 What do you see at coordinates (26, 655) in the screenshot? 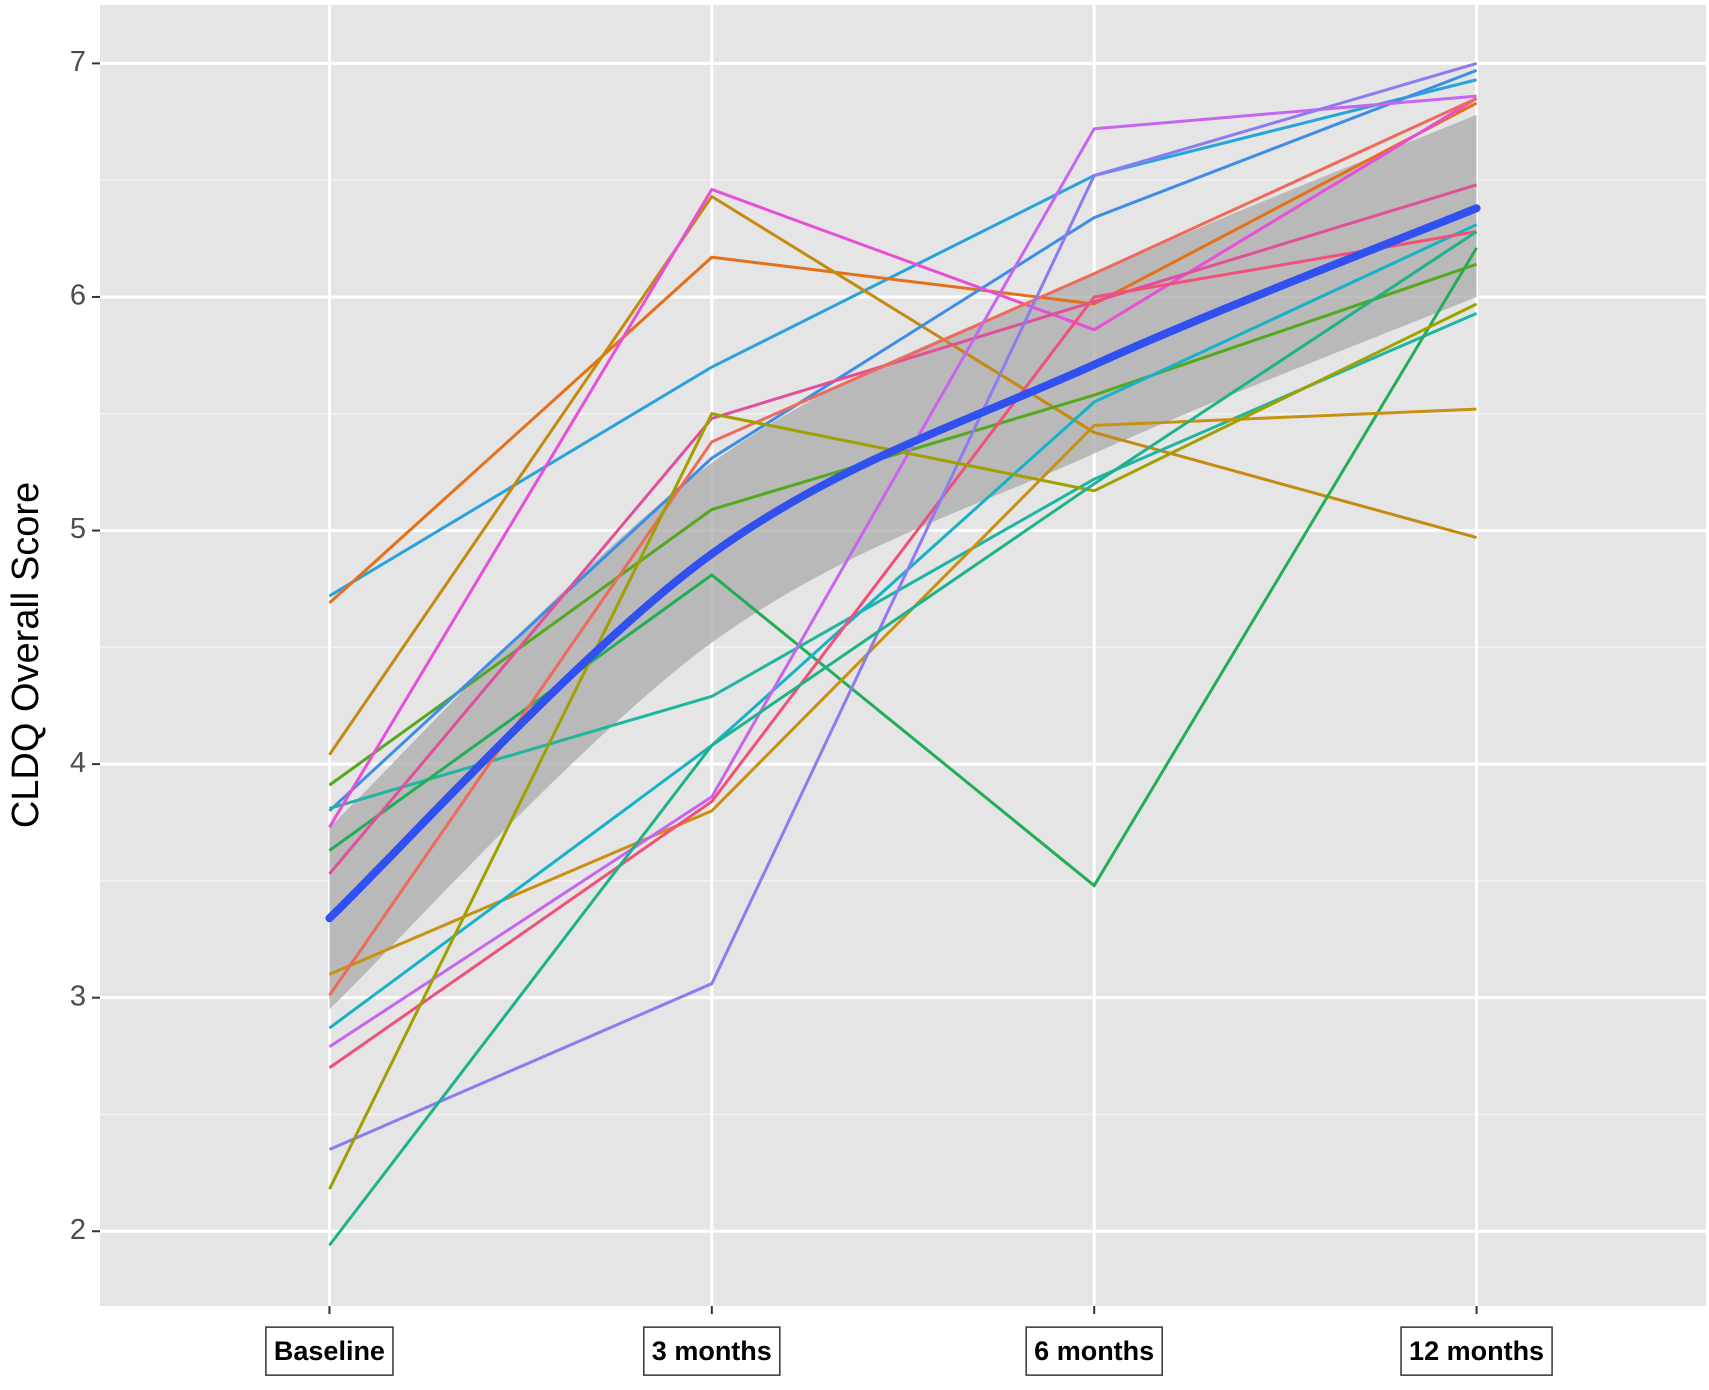
I see `y-axis-label: CLDQ Overall Score` at bounding box center [26, 655].